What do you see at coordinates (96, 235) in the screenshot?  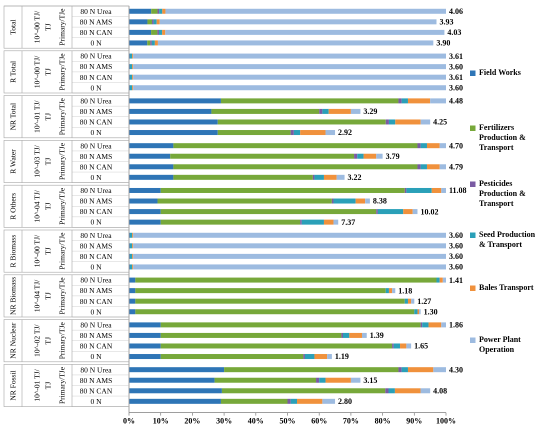 I see `row-label: 80 N Urea` at bounding box center [96, 235].